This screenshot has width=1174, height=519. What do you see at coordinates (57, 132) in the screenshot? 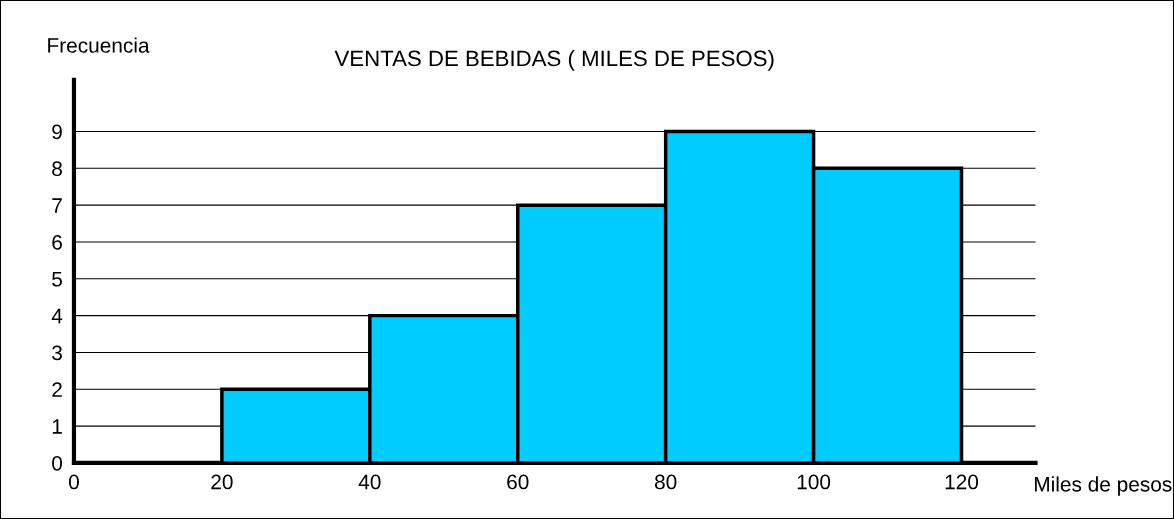
I see `y-tick-label: 9` at bounding box center [57, 132].